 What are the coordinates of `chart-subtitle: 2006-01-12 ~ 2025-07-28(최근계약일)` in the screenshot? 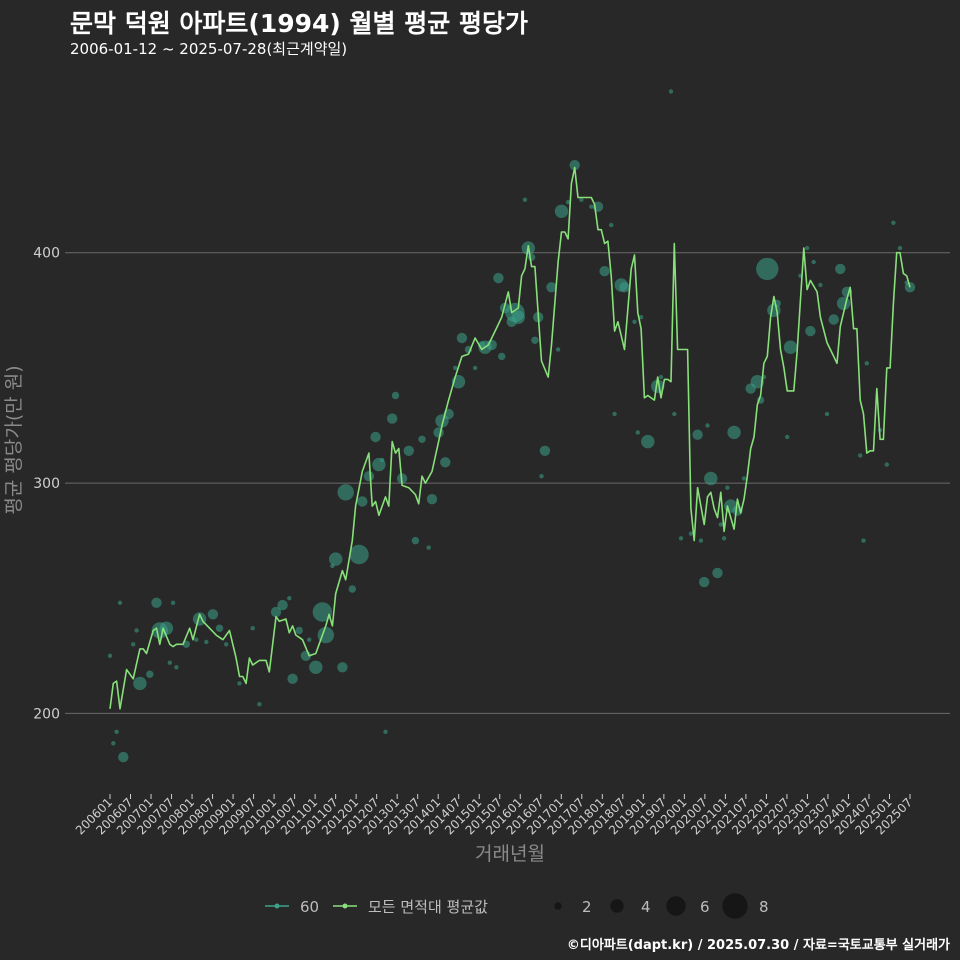 It's located at (209, 49).